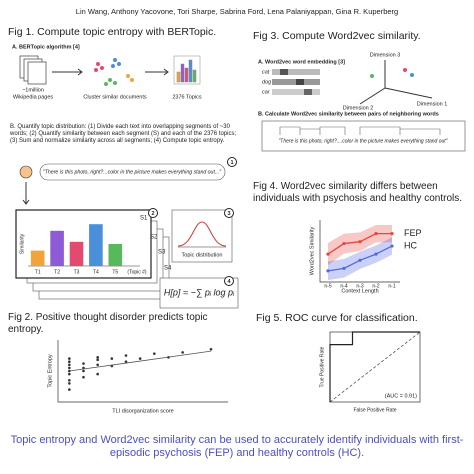 This screenshot has height=474, width=474. Describe the element at coordinates (413, 233) in the screenshot. I see `legend-label: FEP` at that location.